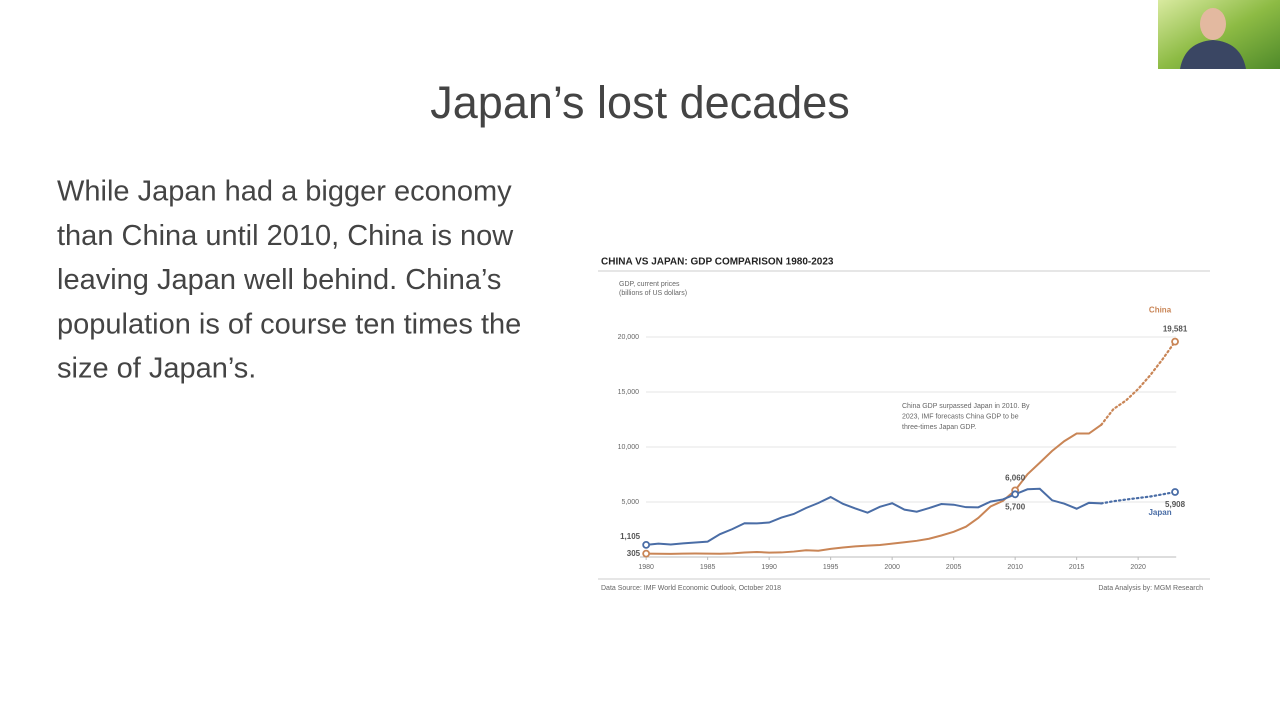 The height and width of the screenshot is (725, 1280). What do you see at coordinates (1175, 504) in the screenshot?
I see `data-label: 5,908` at bounding box center [1175, 504].